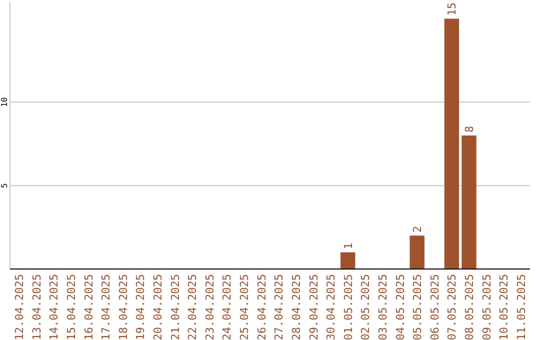 The height and width of the screenshot is (340, 540). I want to click on x-tick-label: 16.04.2025, so click(89, 307).